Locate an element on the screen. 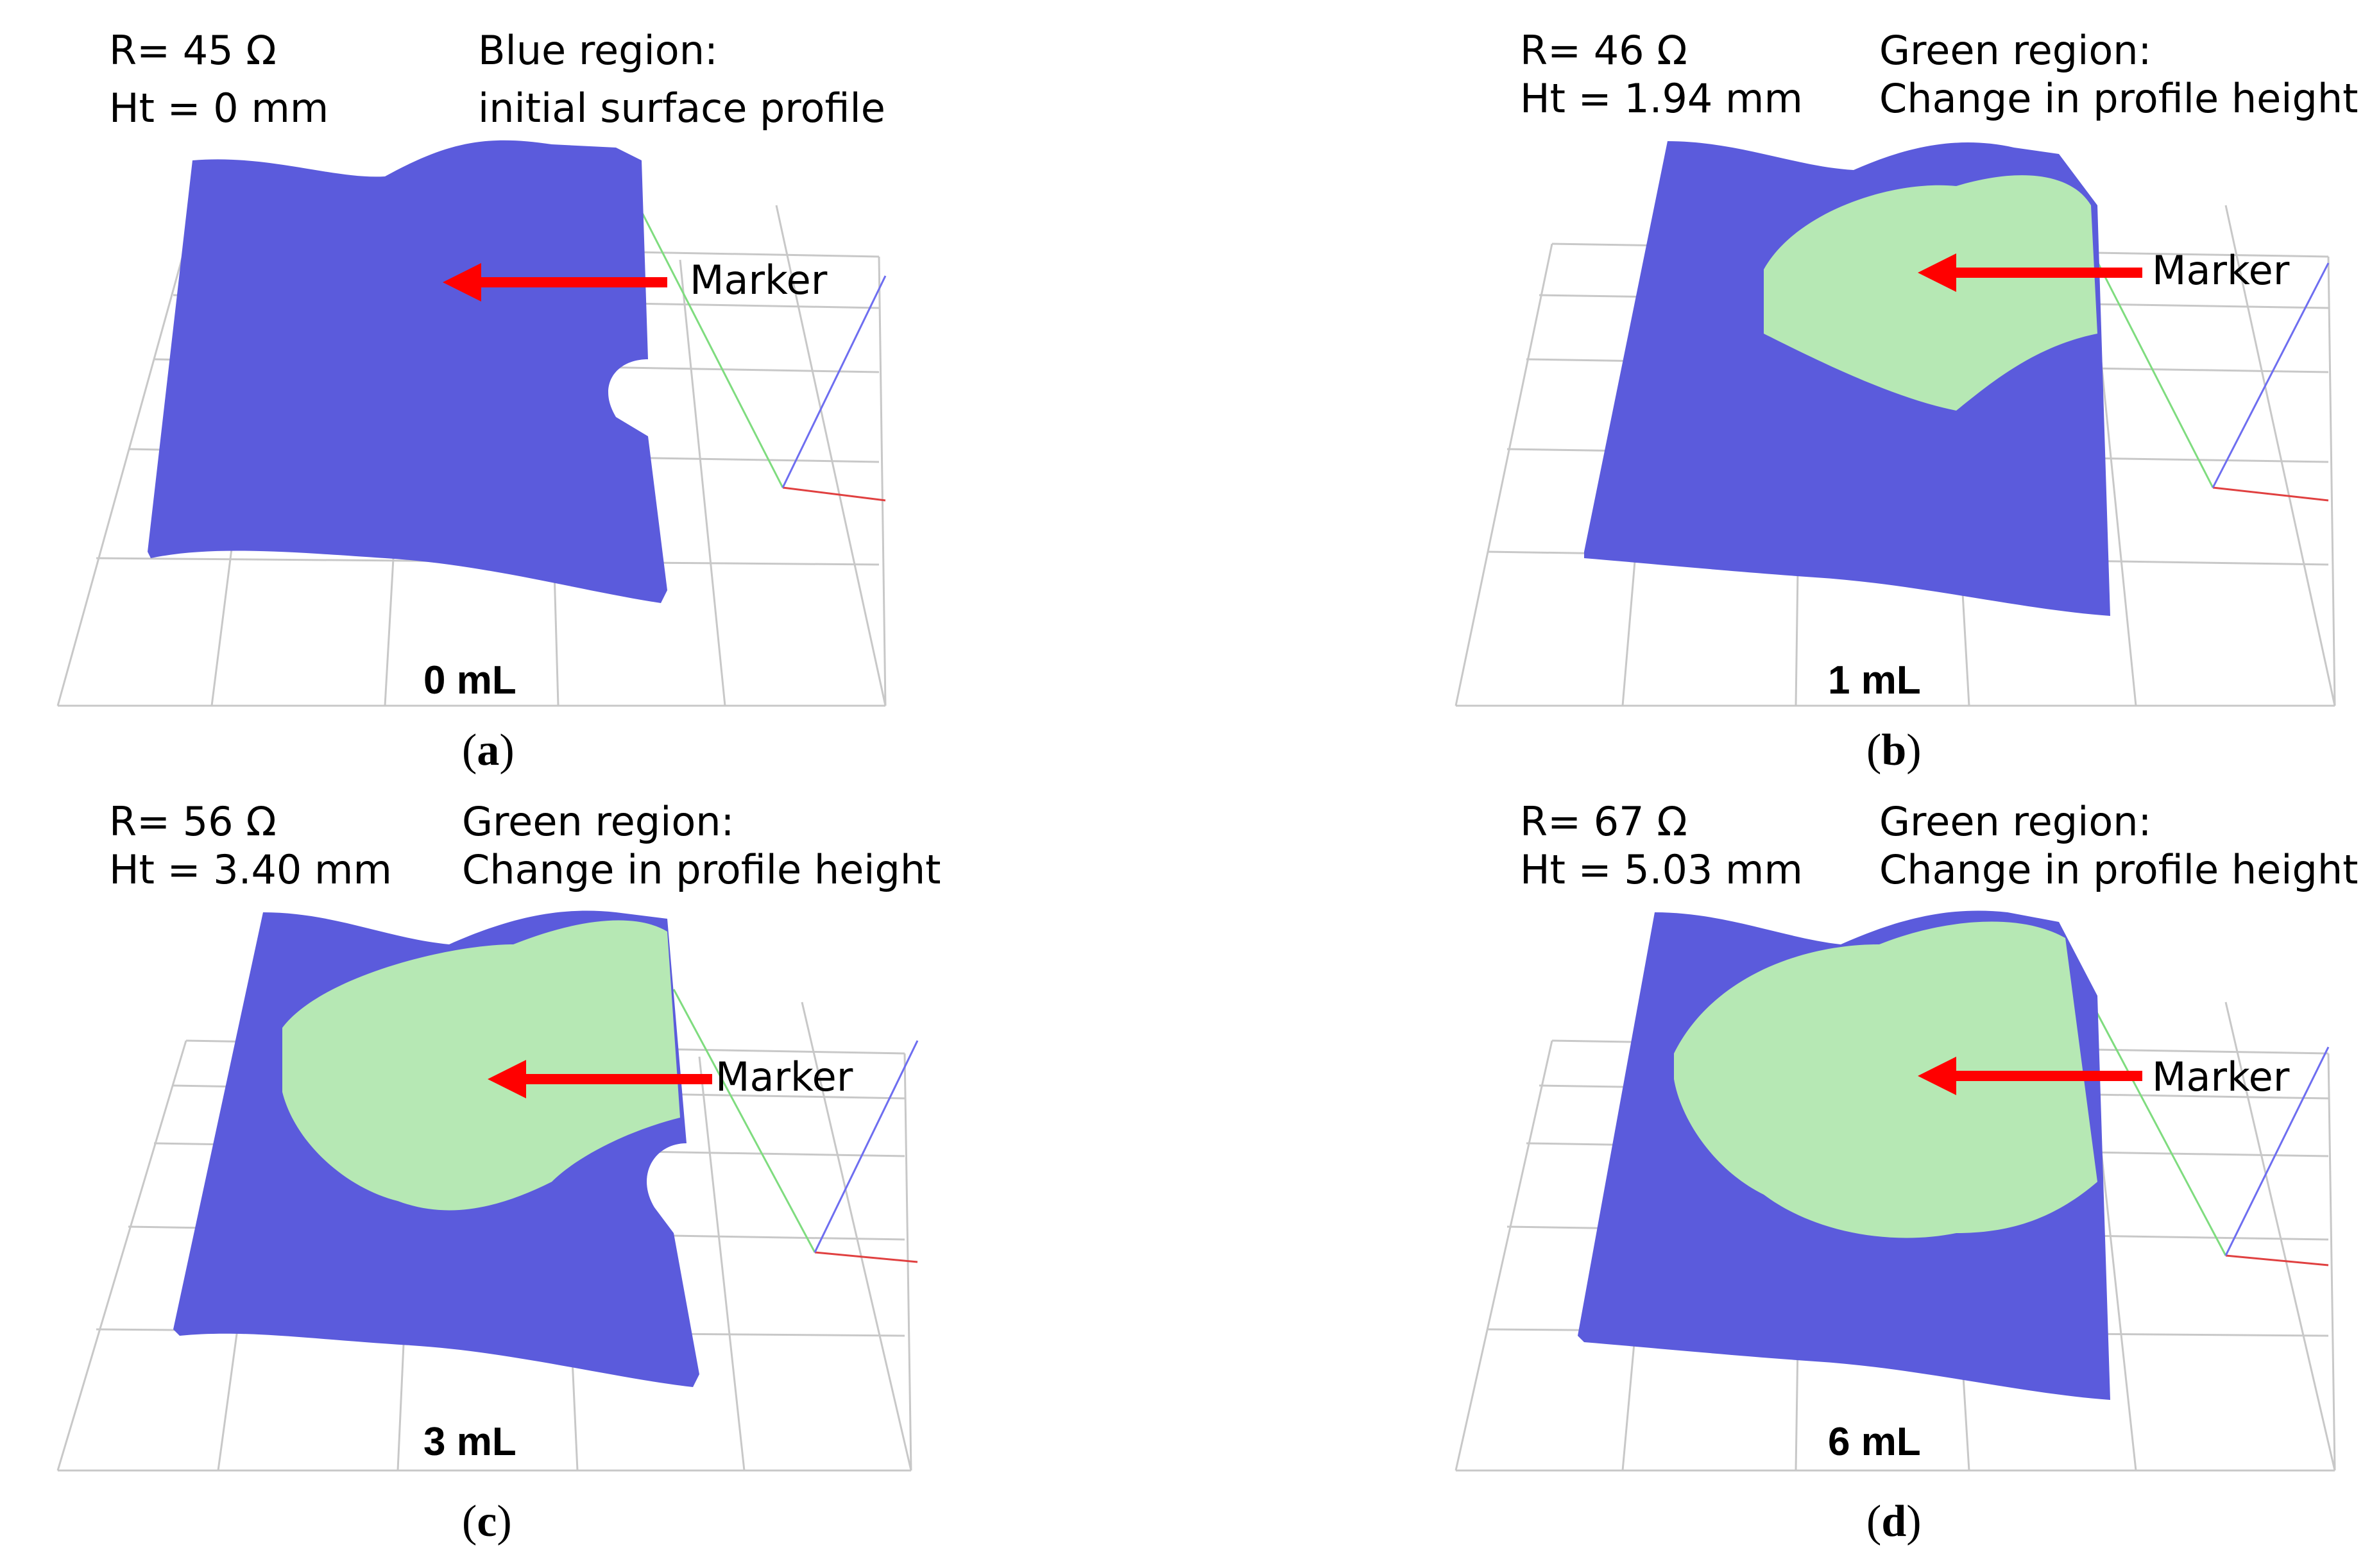  region-title: Blue region: is located at coordinates (598, 50).